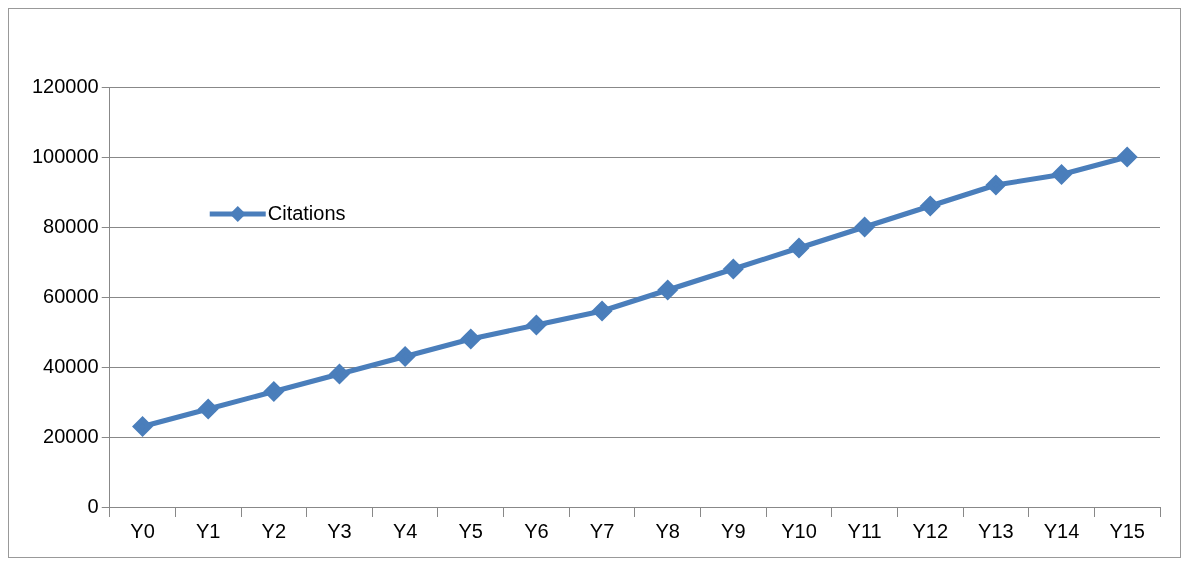 The height and width of the screenshot is (566, 1189). What do you see at coordinates (142, 530) in the screenshot?
I see `x-tick-label: Y0` at bounding box center [142, 530].